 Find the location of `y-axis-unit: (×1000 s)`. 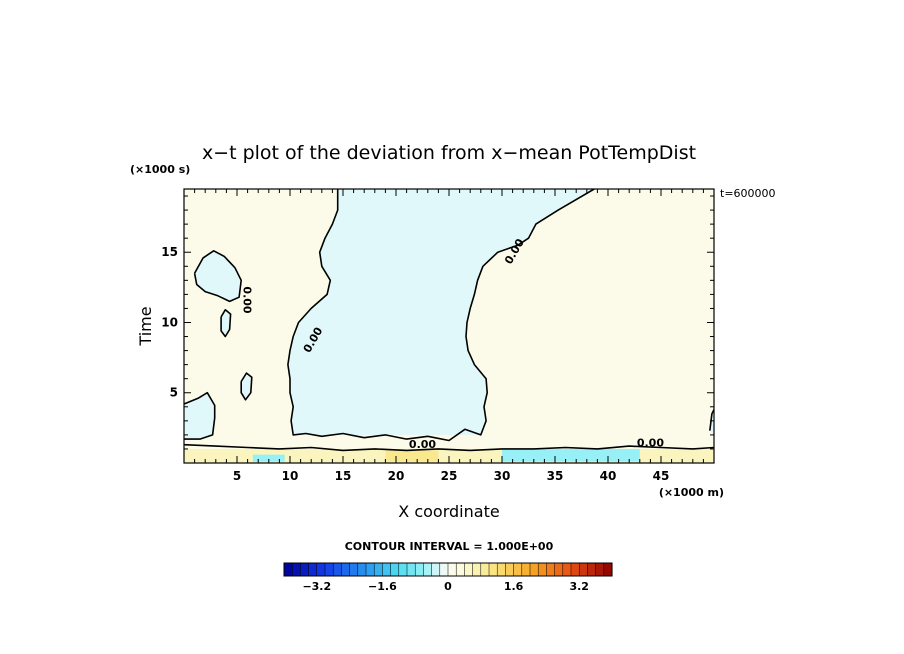

y-axis-unit: (×1000 s) is located at coordinates (160, 169).